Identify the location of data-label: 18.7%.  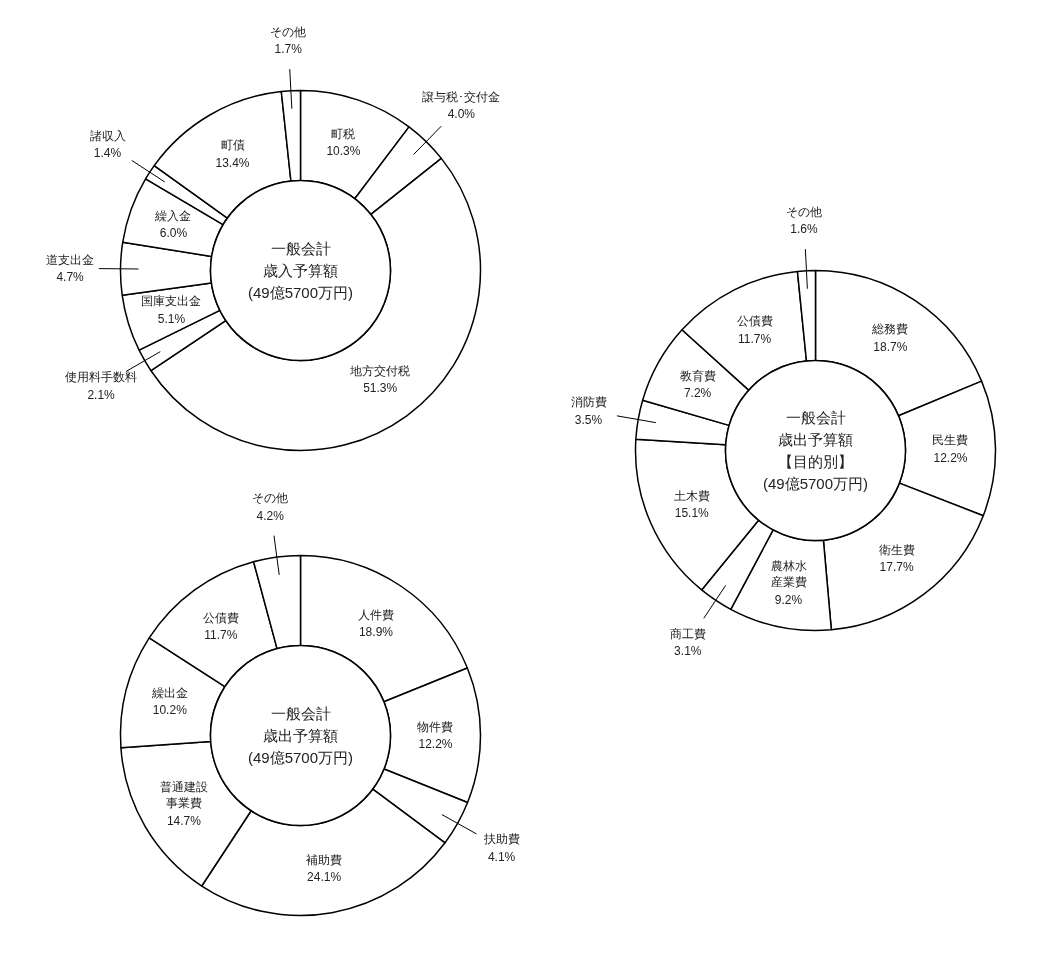
(890, 346).